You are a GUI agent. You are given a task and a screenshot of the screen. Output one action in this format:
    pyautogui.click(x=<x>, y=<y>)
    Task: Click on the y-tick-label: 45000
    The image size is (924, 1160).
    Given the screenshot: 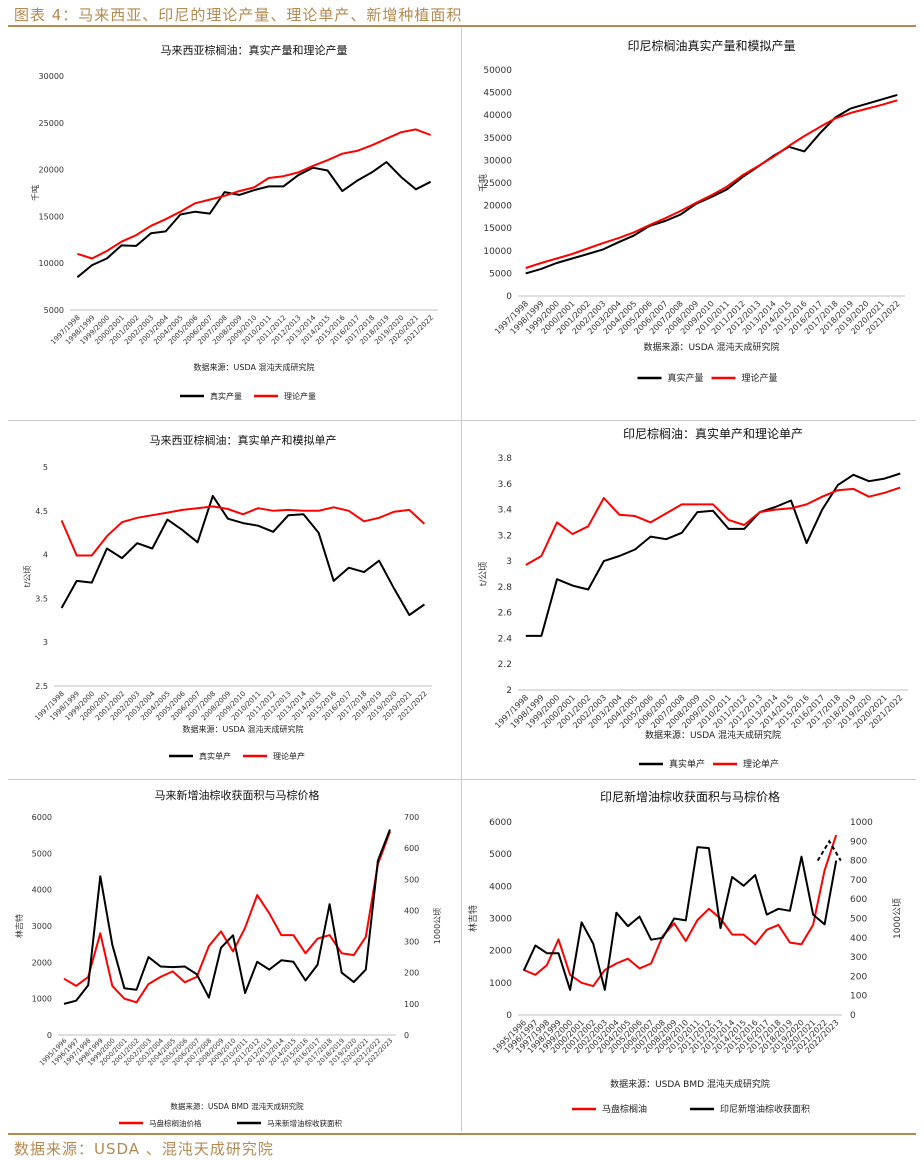 What is the action you would take?
    pyautogui.click(x=497, y=94)
    